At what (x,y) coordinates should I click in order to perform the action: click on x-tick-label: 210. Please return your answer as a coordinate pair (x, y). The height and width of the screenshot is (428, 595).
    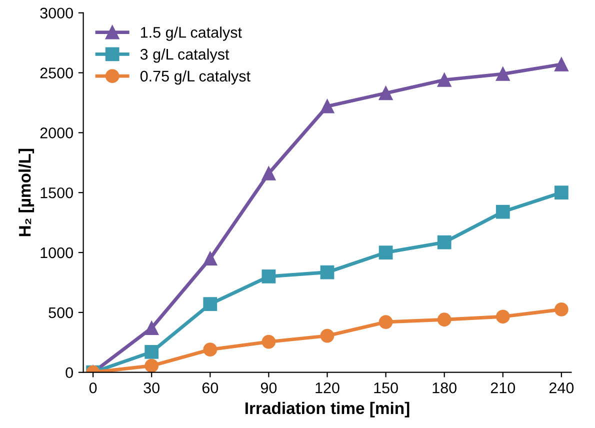
    Looking at the image, I should click on (503, 388).